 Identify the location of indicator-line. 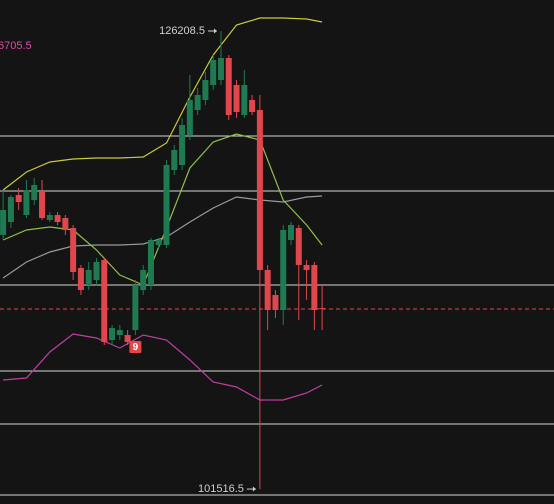
(163, 367).